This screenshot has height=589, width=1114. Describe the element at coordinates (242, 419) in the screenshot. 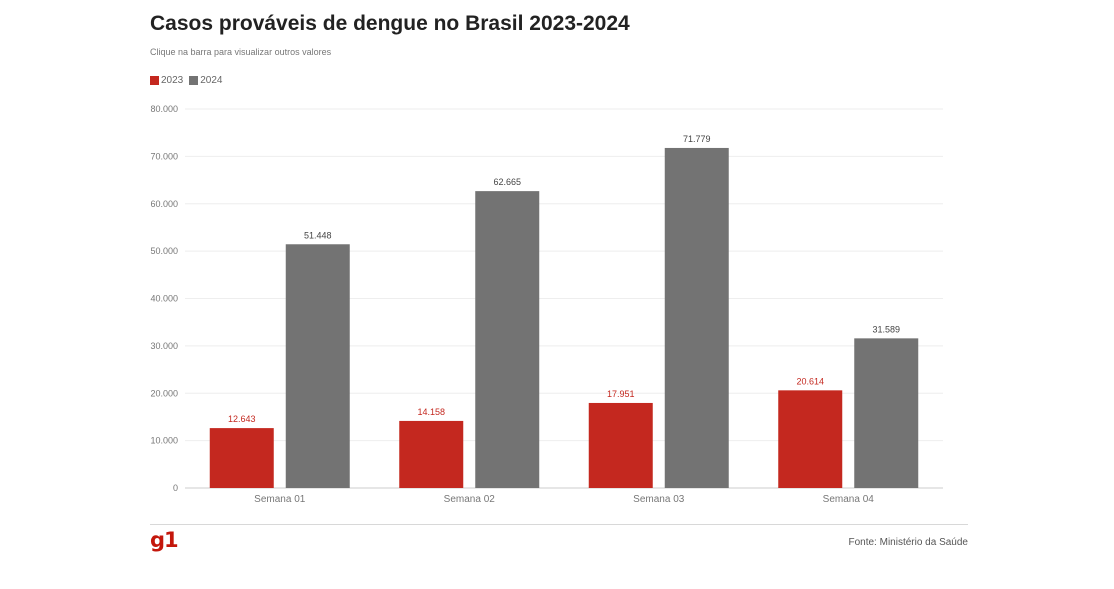

I see `data-label: 12.643` at that location.